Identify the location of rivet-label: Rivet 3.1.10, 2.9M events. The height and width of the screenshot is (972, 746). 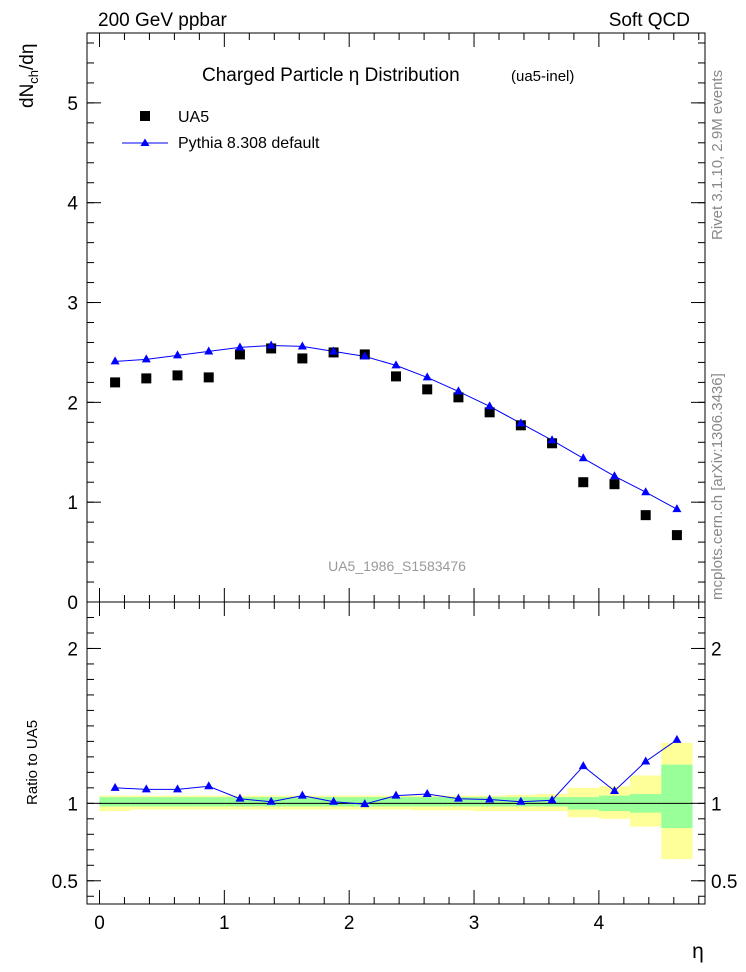
(717, 155).